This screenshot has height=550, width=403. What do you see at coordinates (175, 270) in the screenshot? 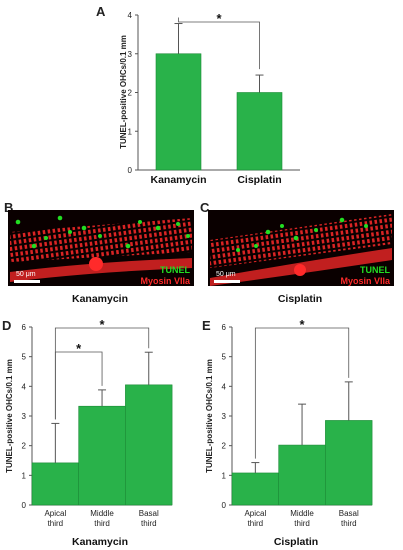
I see `micrograph-b-stain-tunel: TUNEL` at bounding box center [175, 270].